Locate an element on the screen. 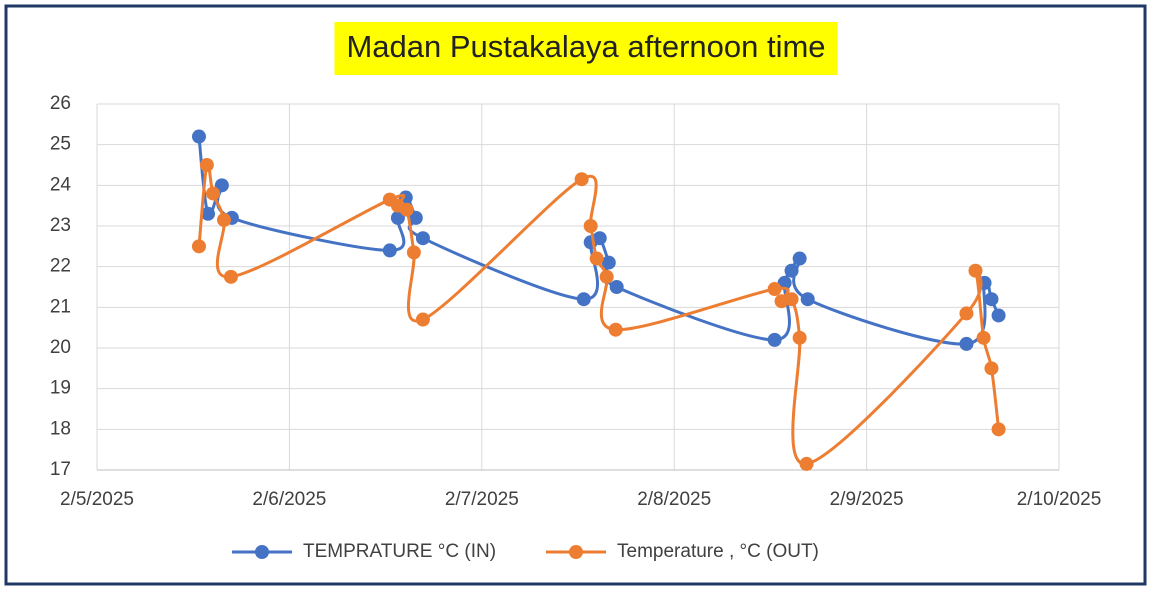  y-tick-label: 21 is located at coordinates (60, 306).